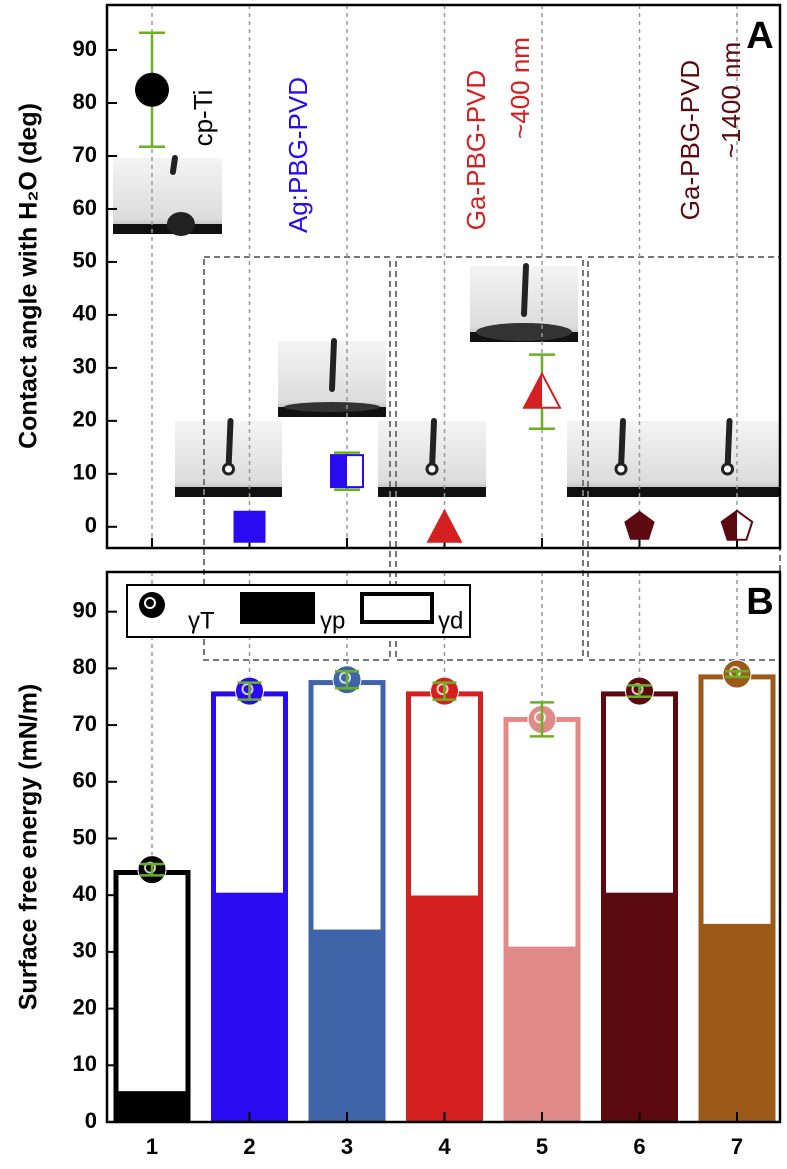 This screenshot has height=1169, width=787. What do you see at coordinates (759, 36) in the screenshot?
I see `panel-label: A` at bounding box center [759, 36].